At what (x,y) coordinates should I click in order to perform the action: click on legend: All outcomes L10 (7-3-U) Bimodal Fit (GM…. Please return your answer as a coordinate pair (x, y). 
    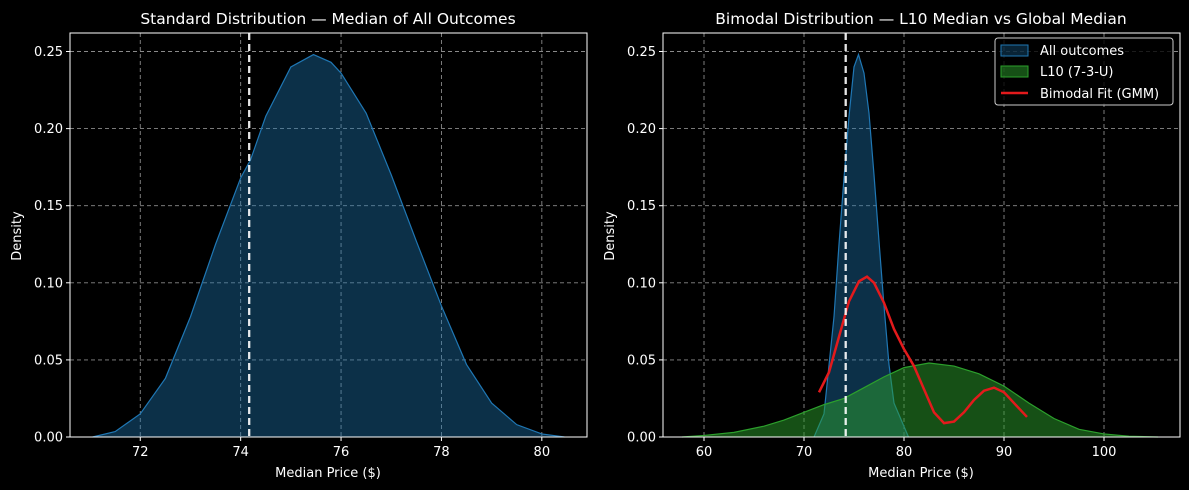
    Looking at the image, I should click on (1084, 71).